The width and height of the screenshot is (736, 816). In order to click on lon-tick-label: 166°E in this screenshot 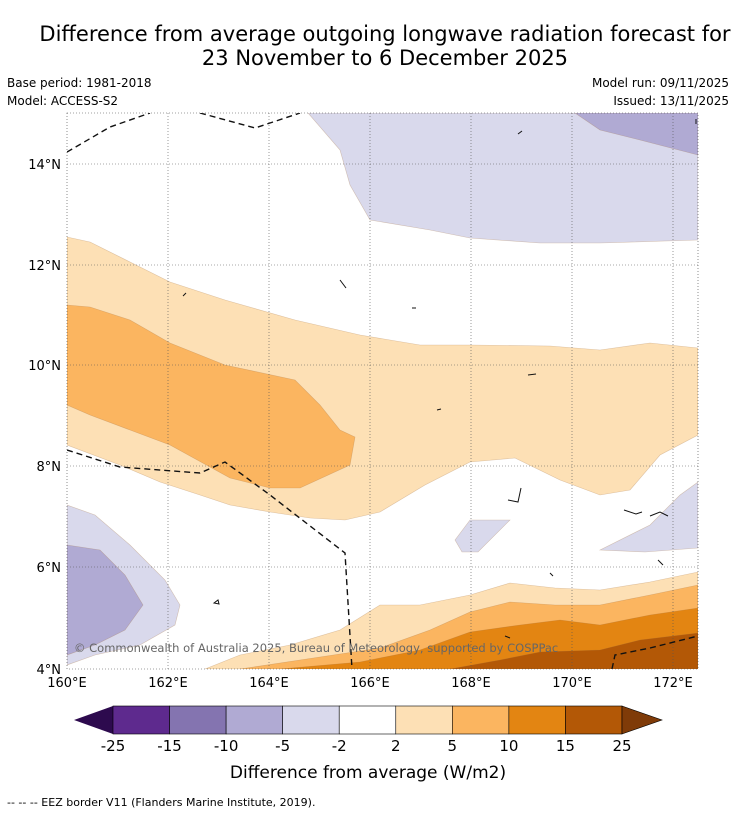, I will do `click(370, 683)`.